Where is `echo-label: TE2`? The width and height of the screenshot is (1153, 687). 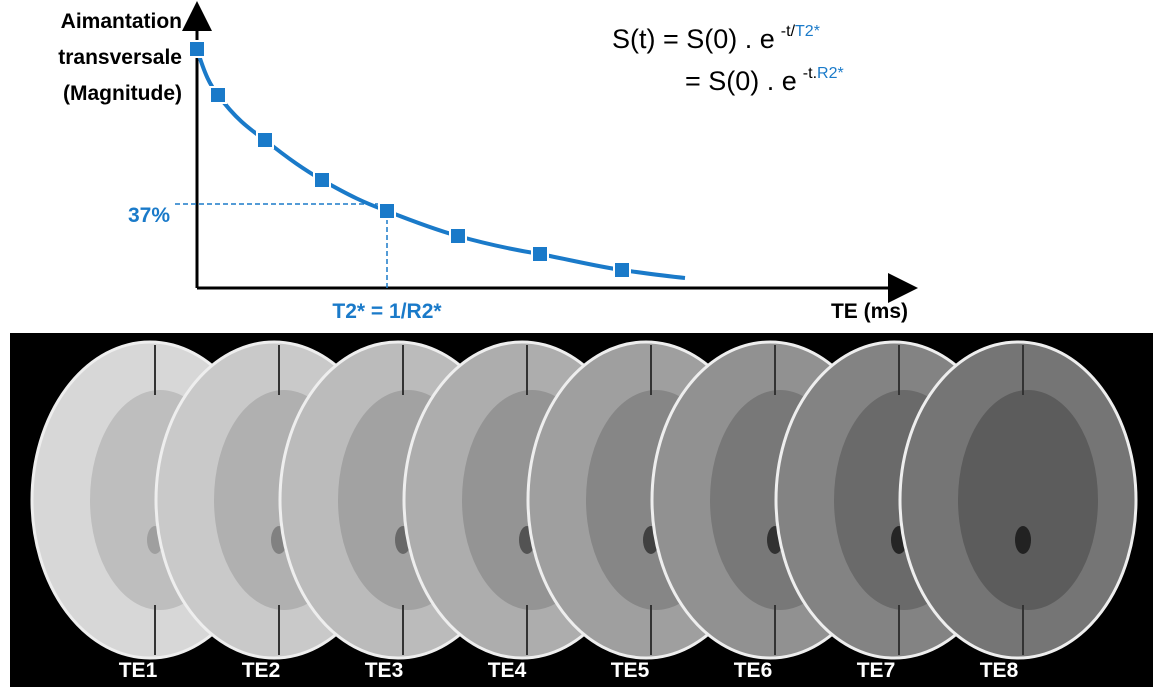 echo-label: TE2 is located at coordinates (261, 670).